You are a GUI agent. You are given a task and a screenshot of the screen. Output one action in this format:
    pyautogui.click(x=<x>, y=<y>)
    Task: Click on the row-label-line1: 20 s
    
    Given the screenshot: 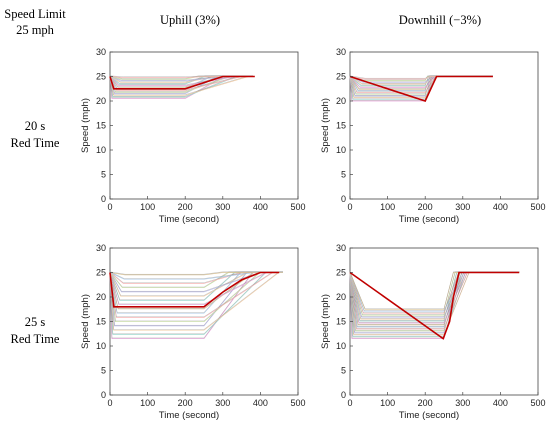 What is the action you would take?
    pyautogui.click(x=35, y=126)
    